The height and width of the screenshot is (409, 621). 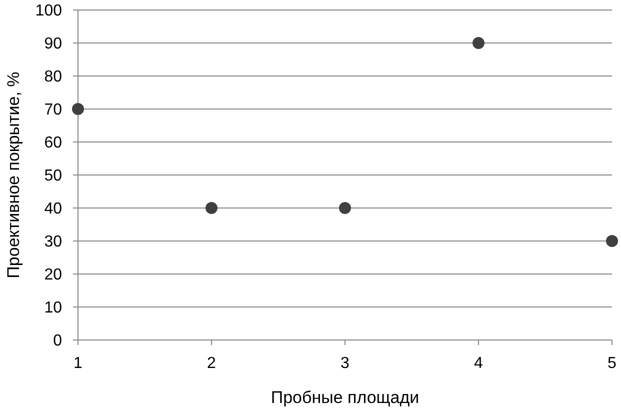 I want to click on y-tick-label: 80, so click(x=53, y=77).